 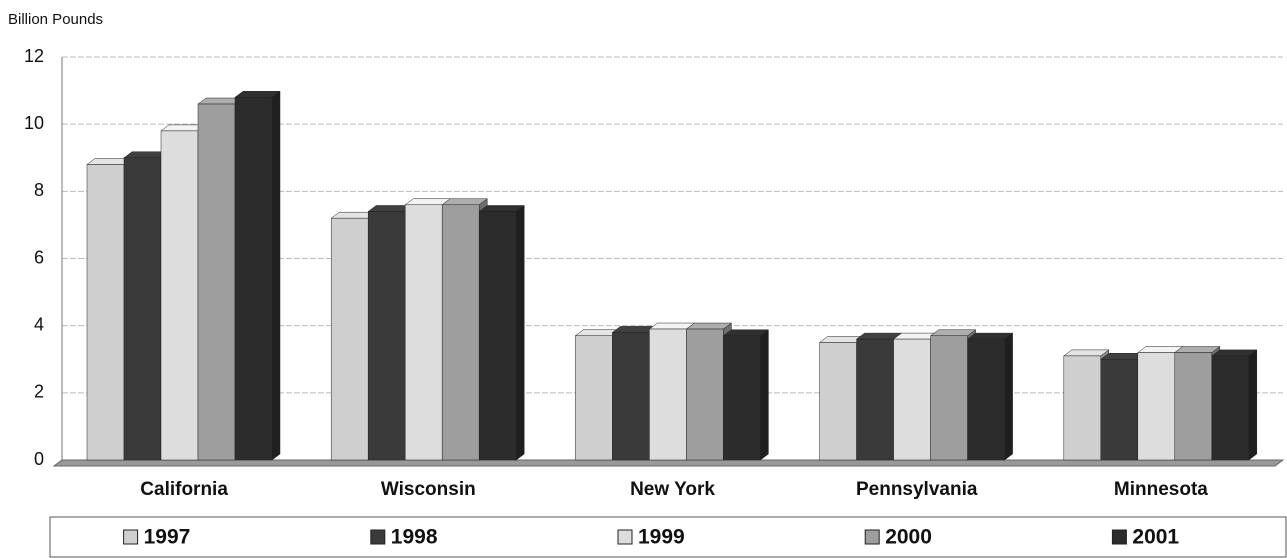 I want to click on legend-box, so click(x=668, y=537).